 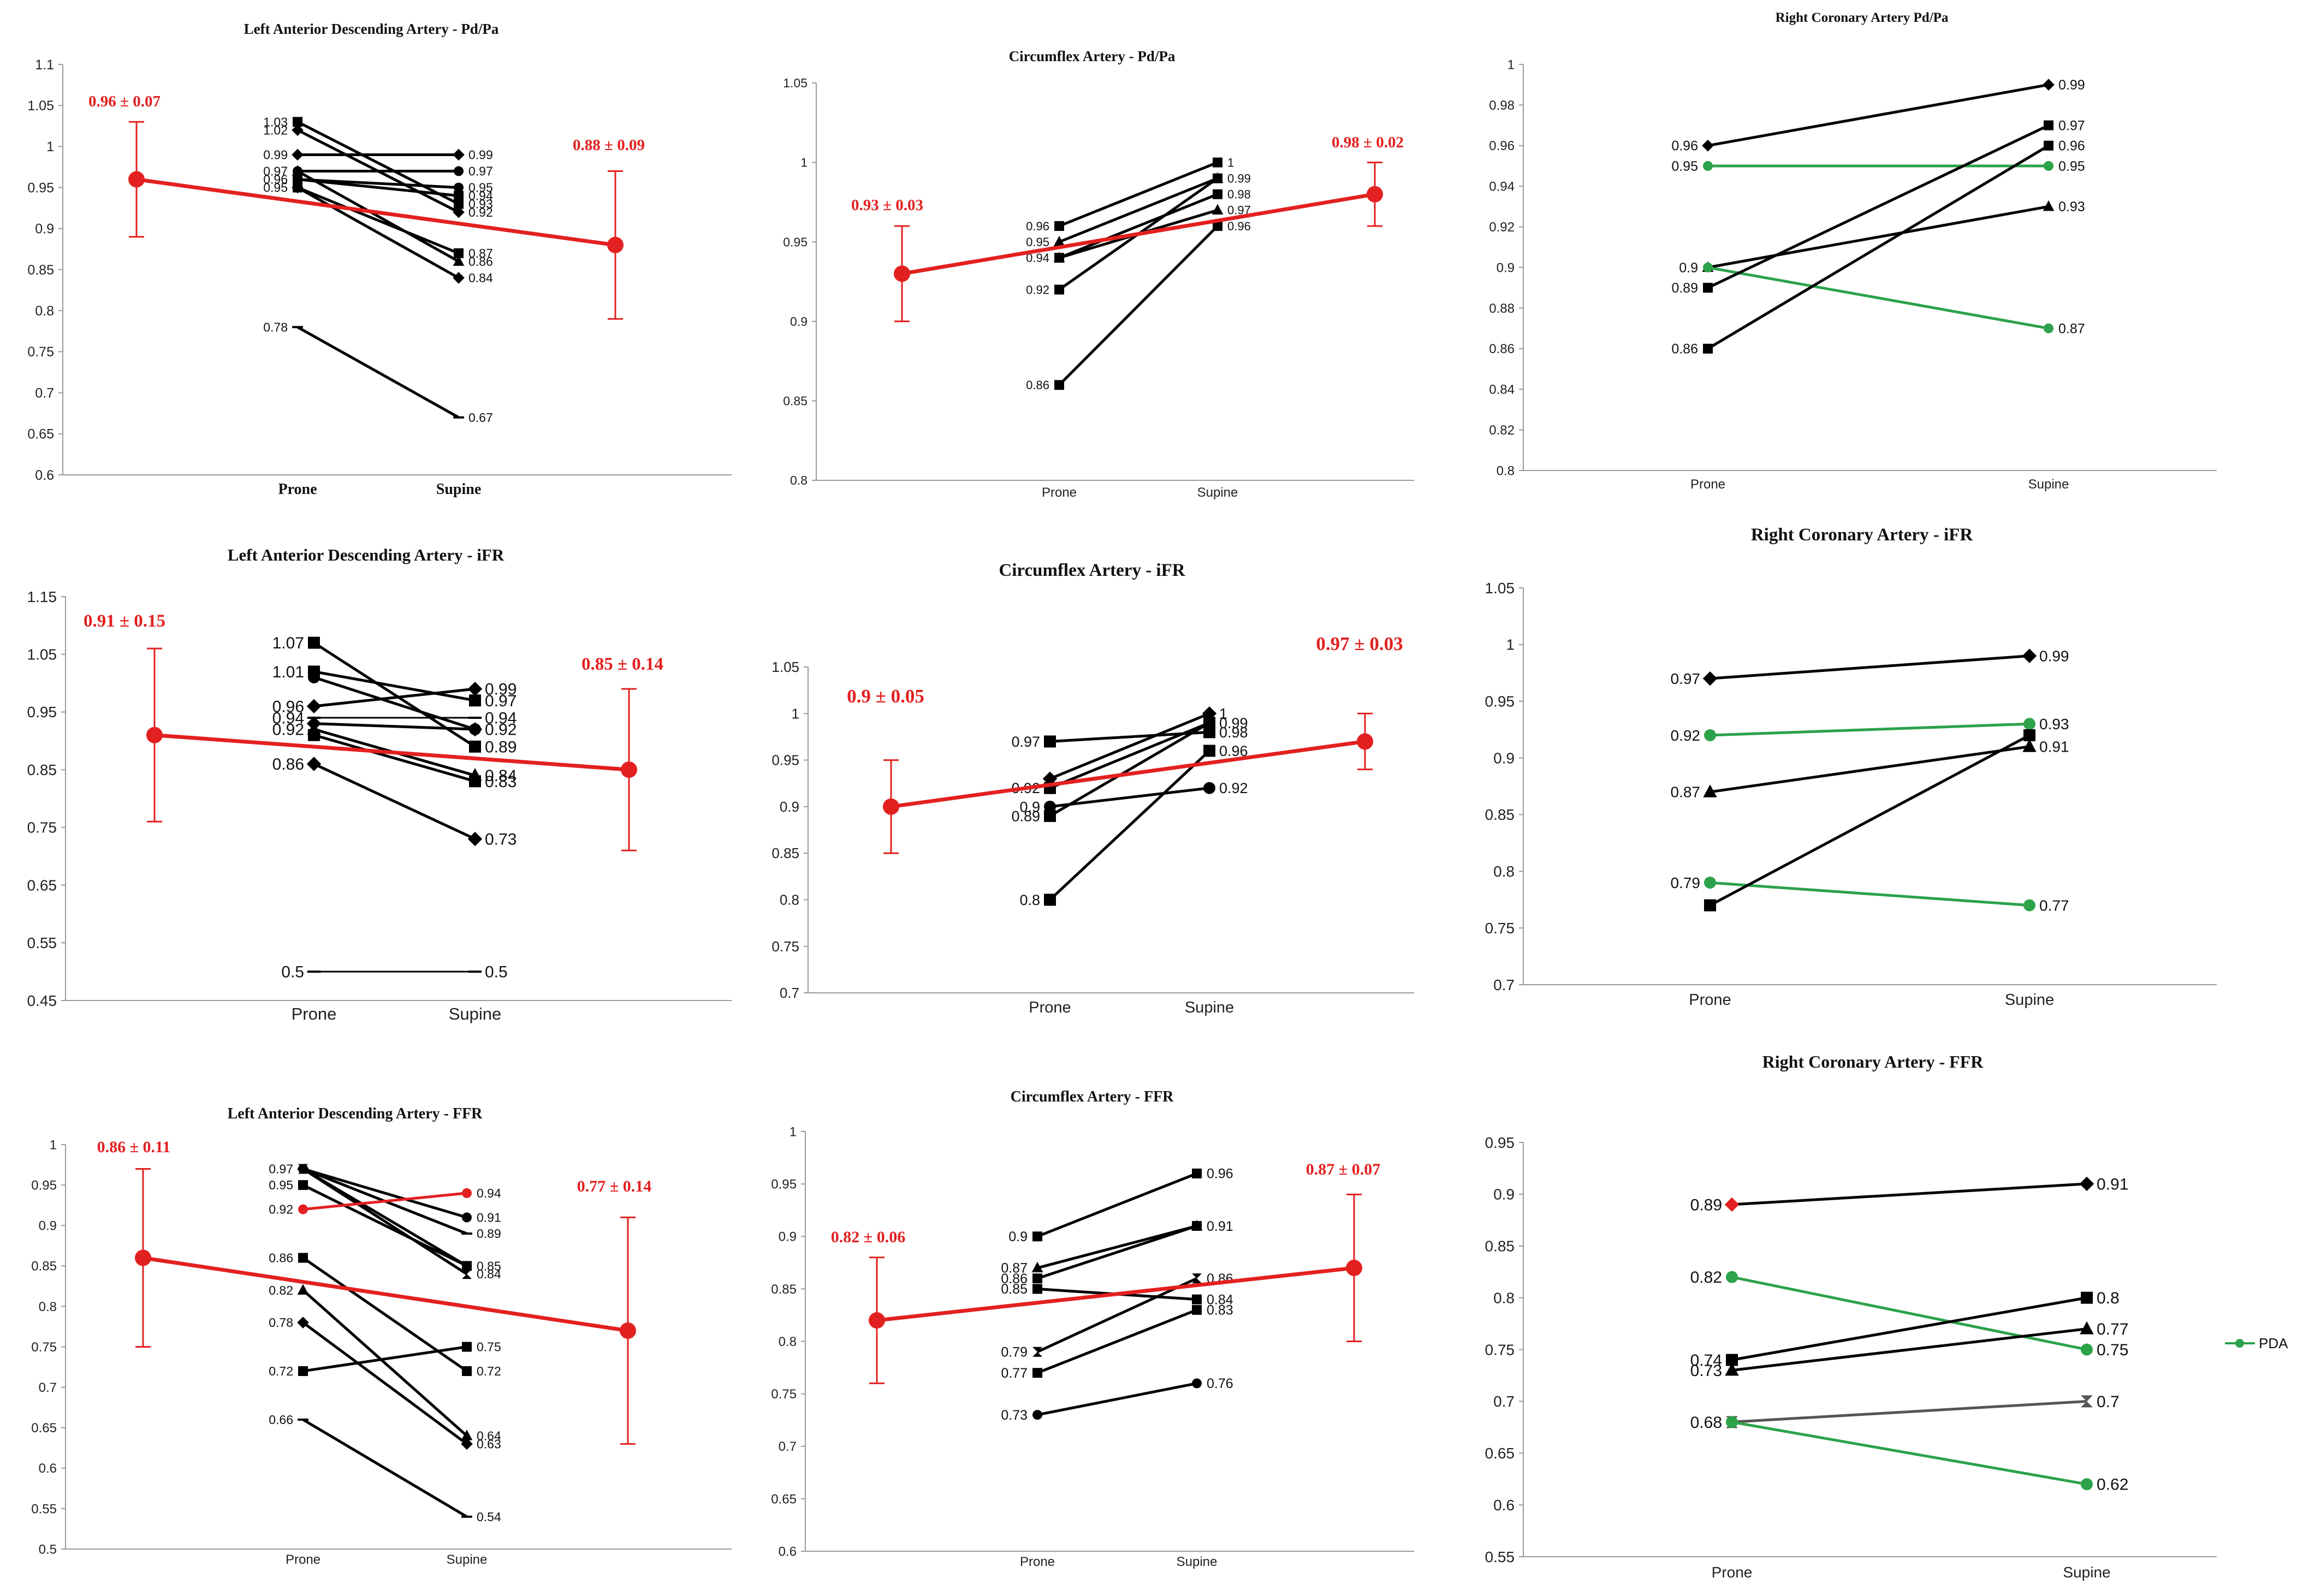 What do you see at coordinates (1878, 166) in the screenshot?
I see `series-p2: 0.95 0.95` at bounding box center [1878, 166].